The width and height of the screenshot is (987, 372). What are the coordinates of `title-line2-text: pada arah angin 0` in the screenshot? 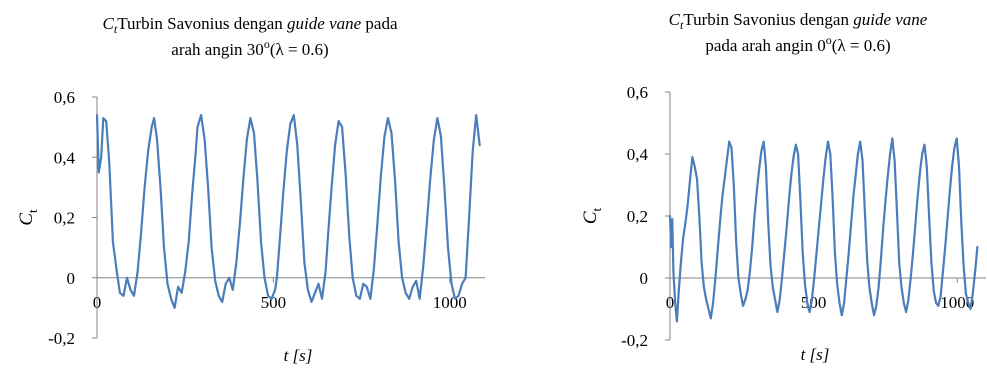 It's located at (765, 45).